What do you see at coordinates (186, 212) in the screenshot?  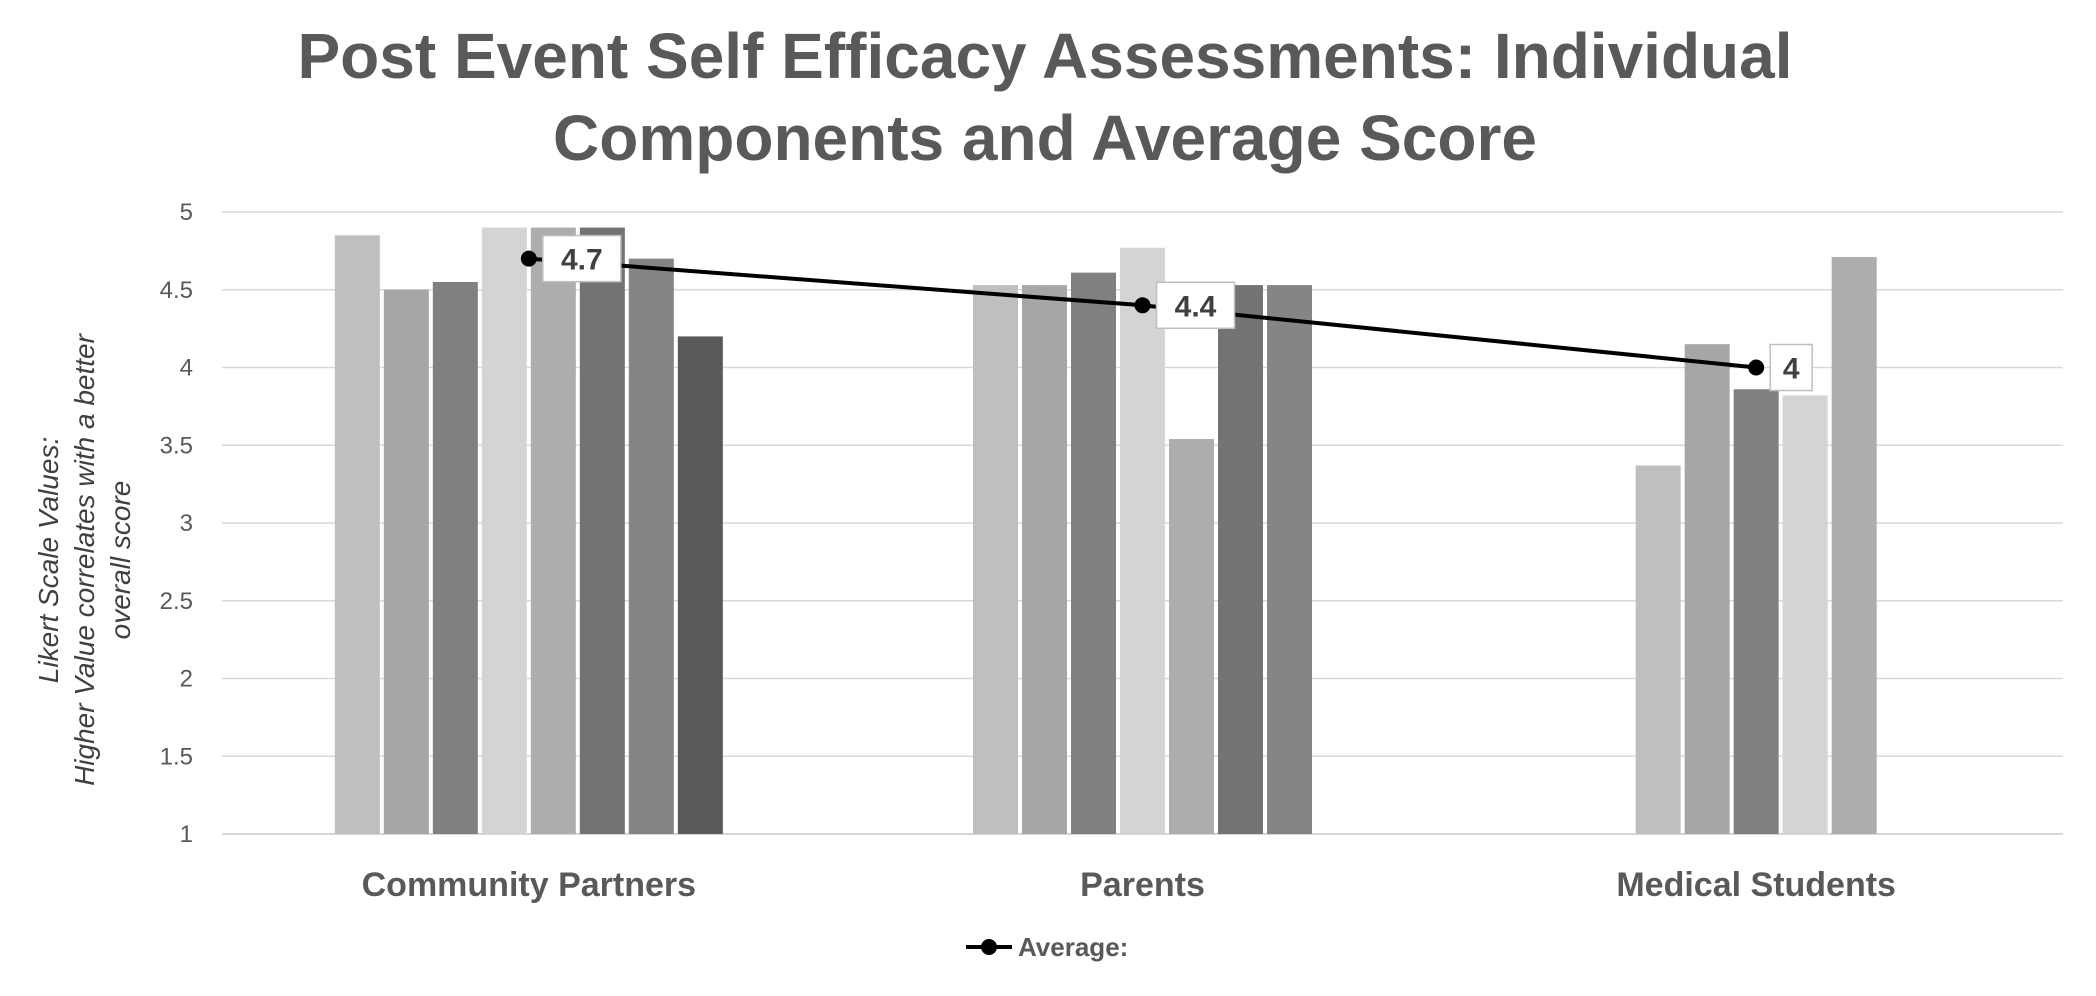 I see `y-tick-label: 5` at bounding box center [186, 212].